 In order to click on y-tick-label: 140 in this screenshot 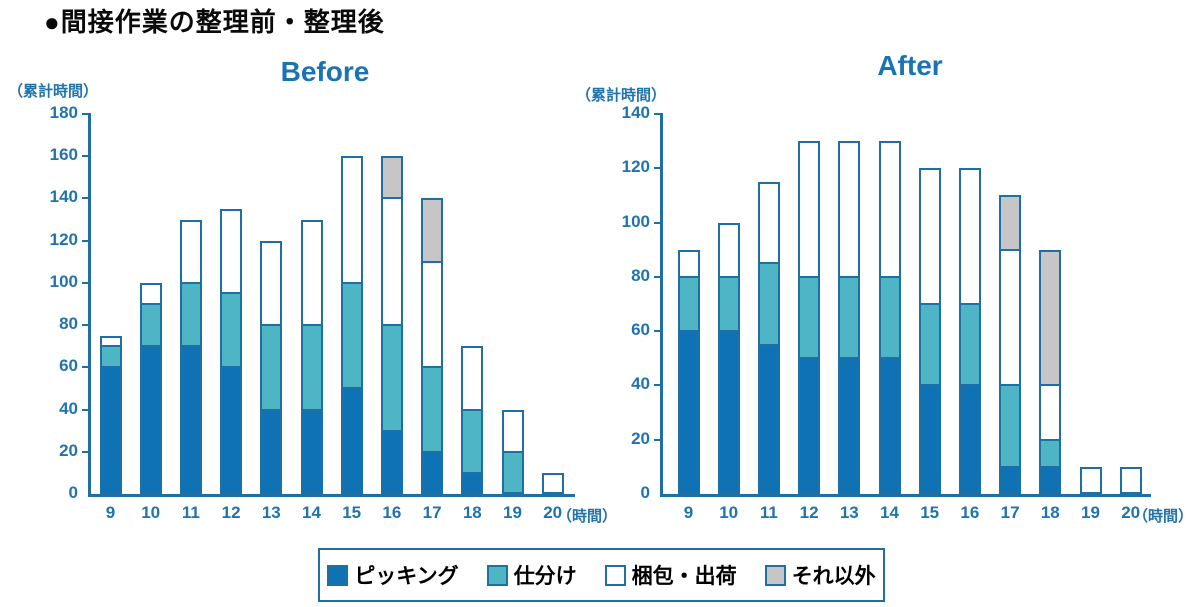, I will do `click(63, 197)`.